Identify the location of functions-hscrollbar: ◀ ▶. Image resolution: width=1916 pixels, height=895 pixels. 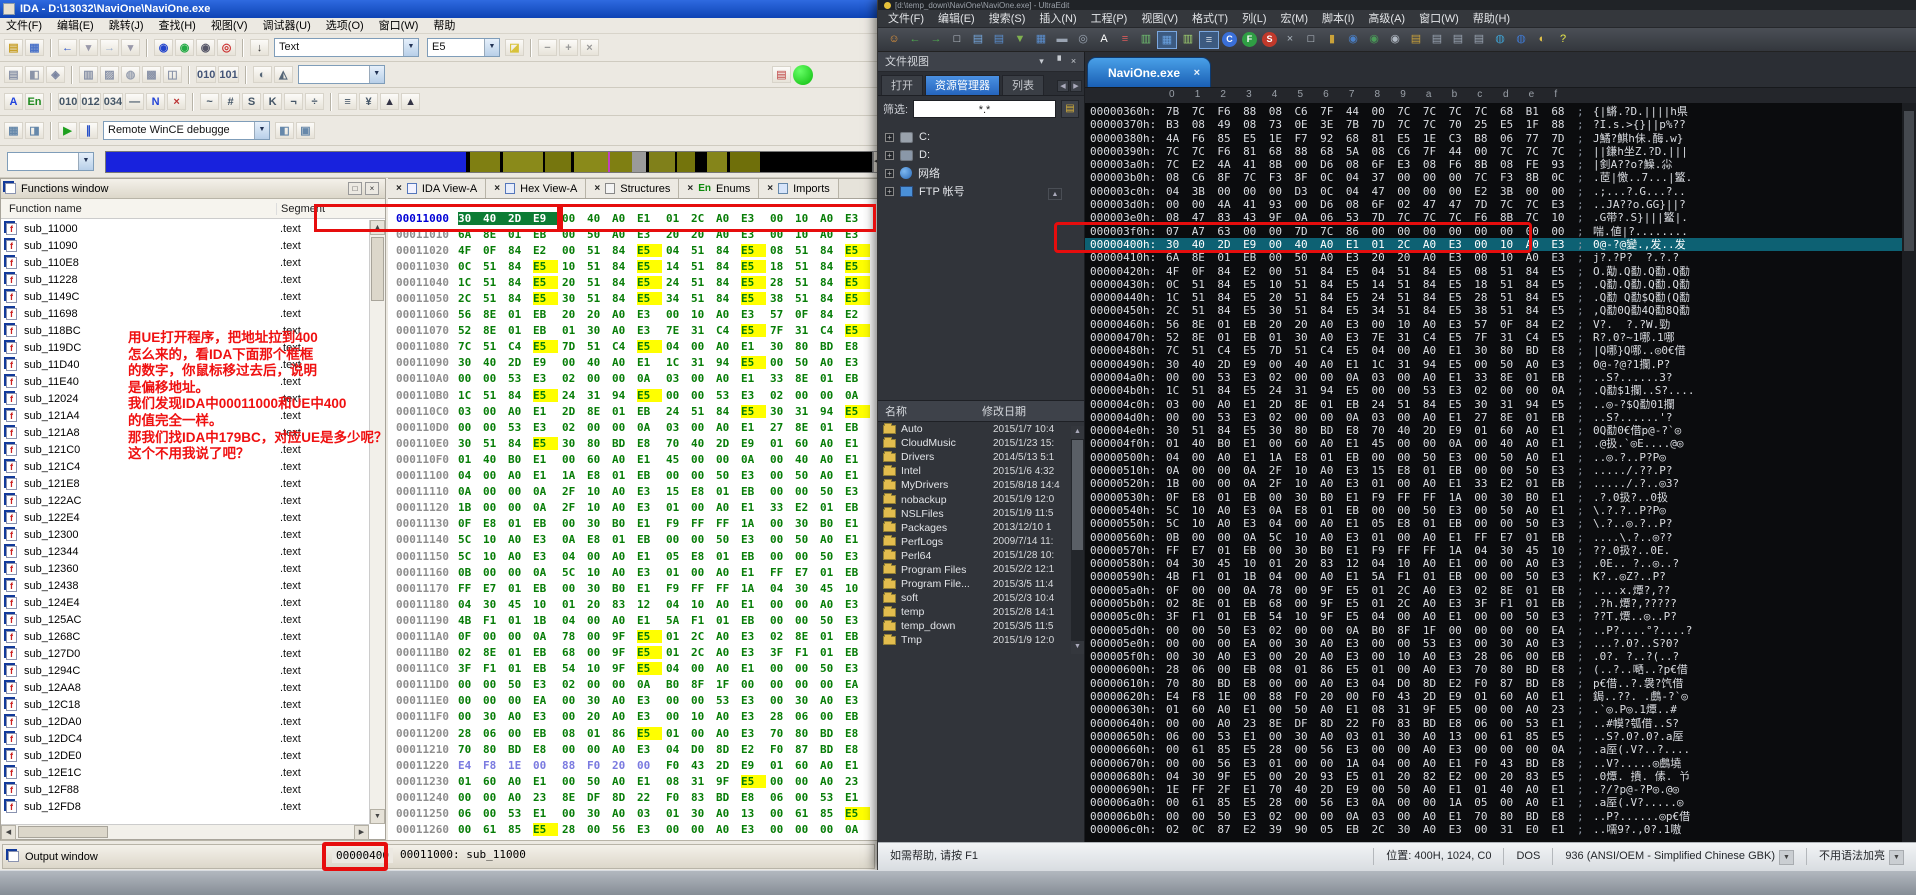
(185, 832).